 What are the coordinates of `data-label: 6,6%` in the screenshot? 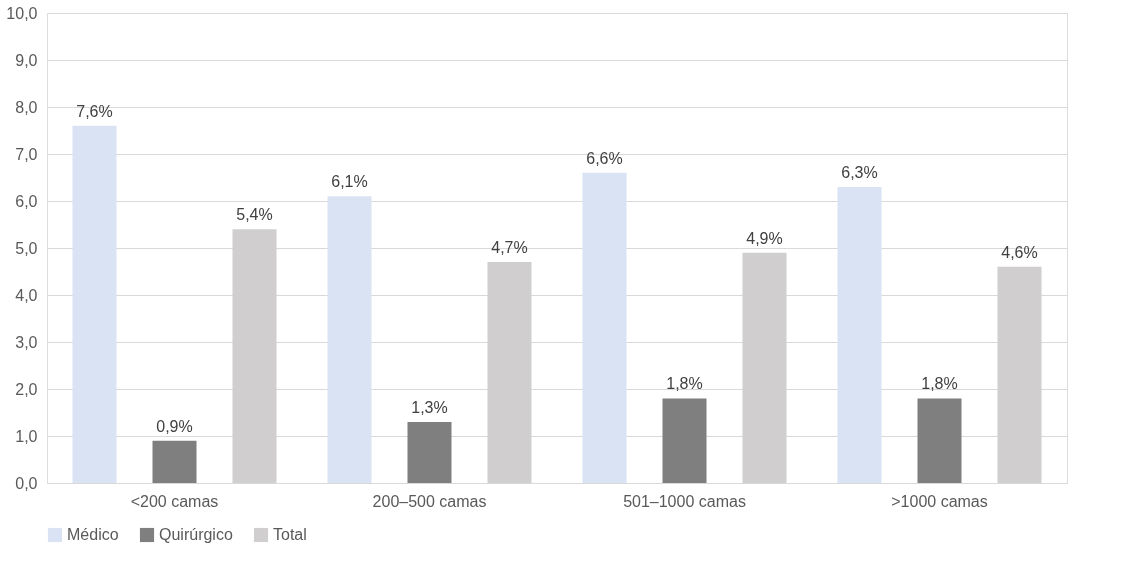 It's located at (604, 158).